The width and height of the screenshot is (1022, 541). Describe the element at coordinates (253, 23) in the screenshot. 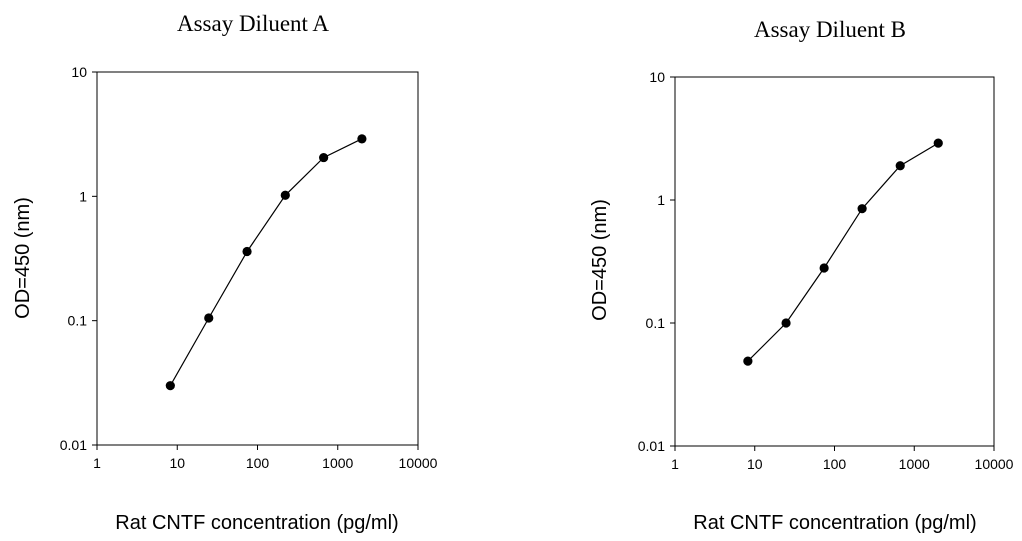

I see `chart-title: Assay Diluent A` at that location.